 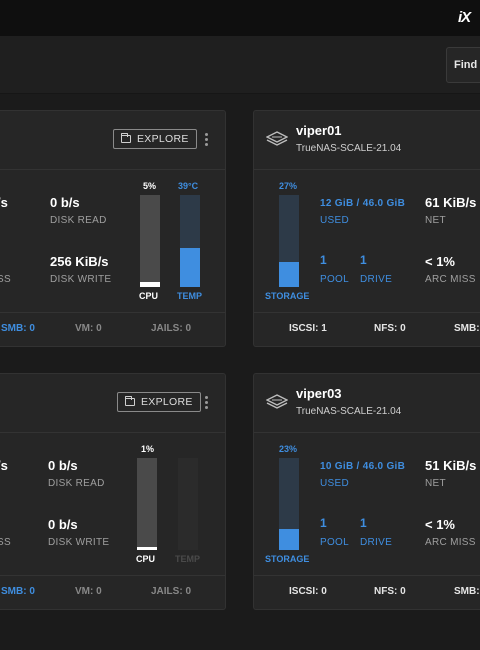 I want to click on disk-write-value: 0 b/s, so click(x=63, y=524).